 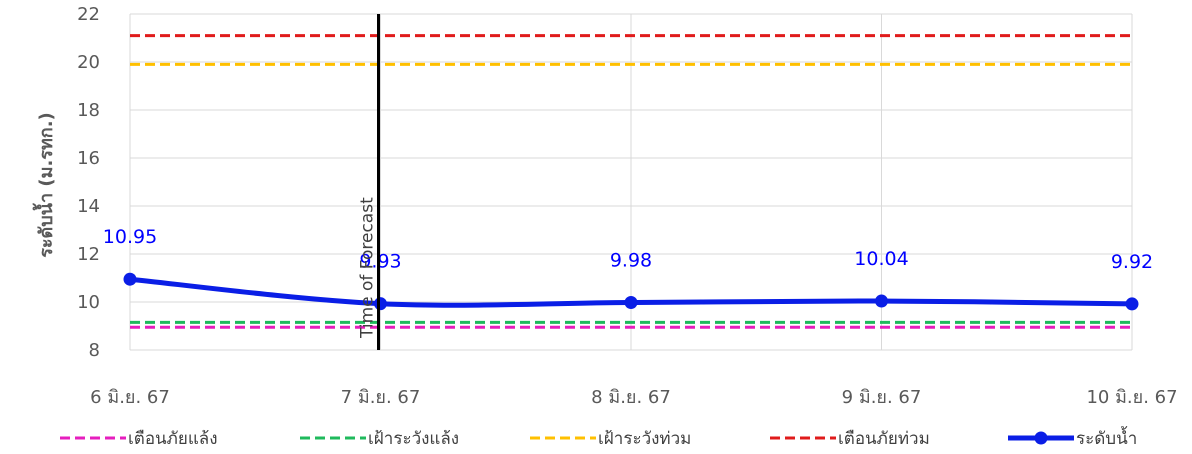 I want to click on legend-marker, so click(x=1041, y=438).